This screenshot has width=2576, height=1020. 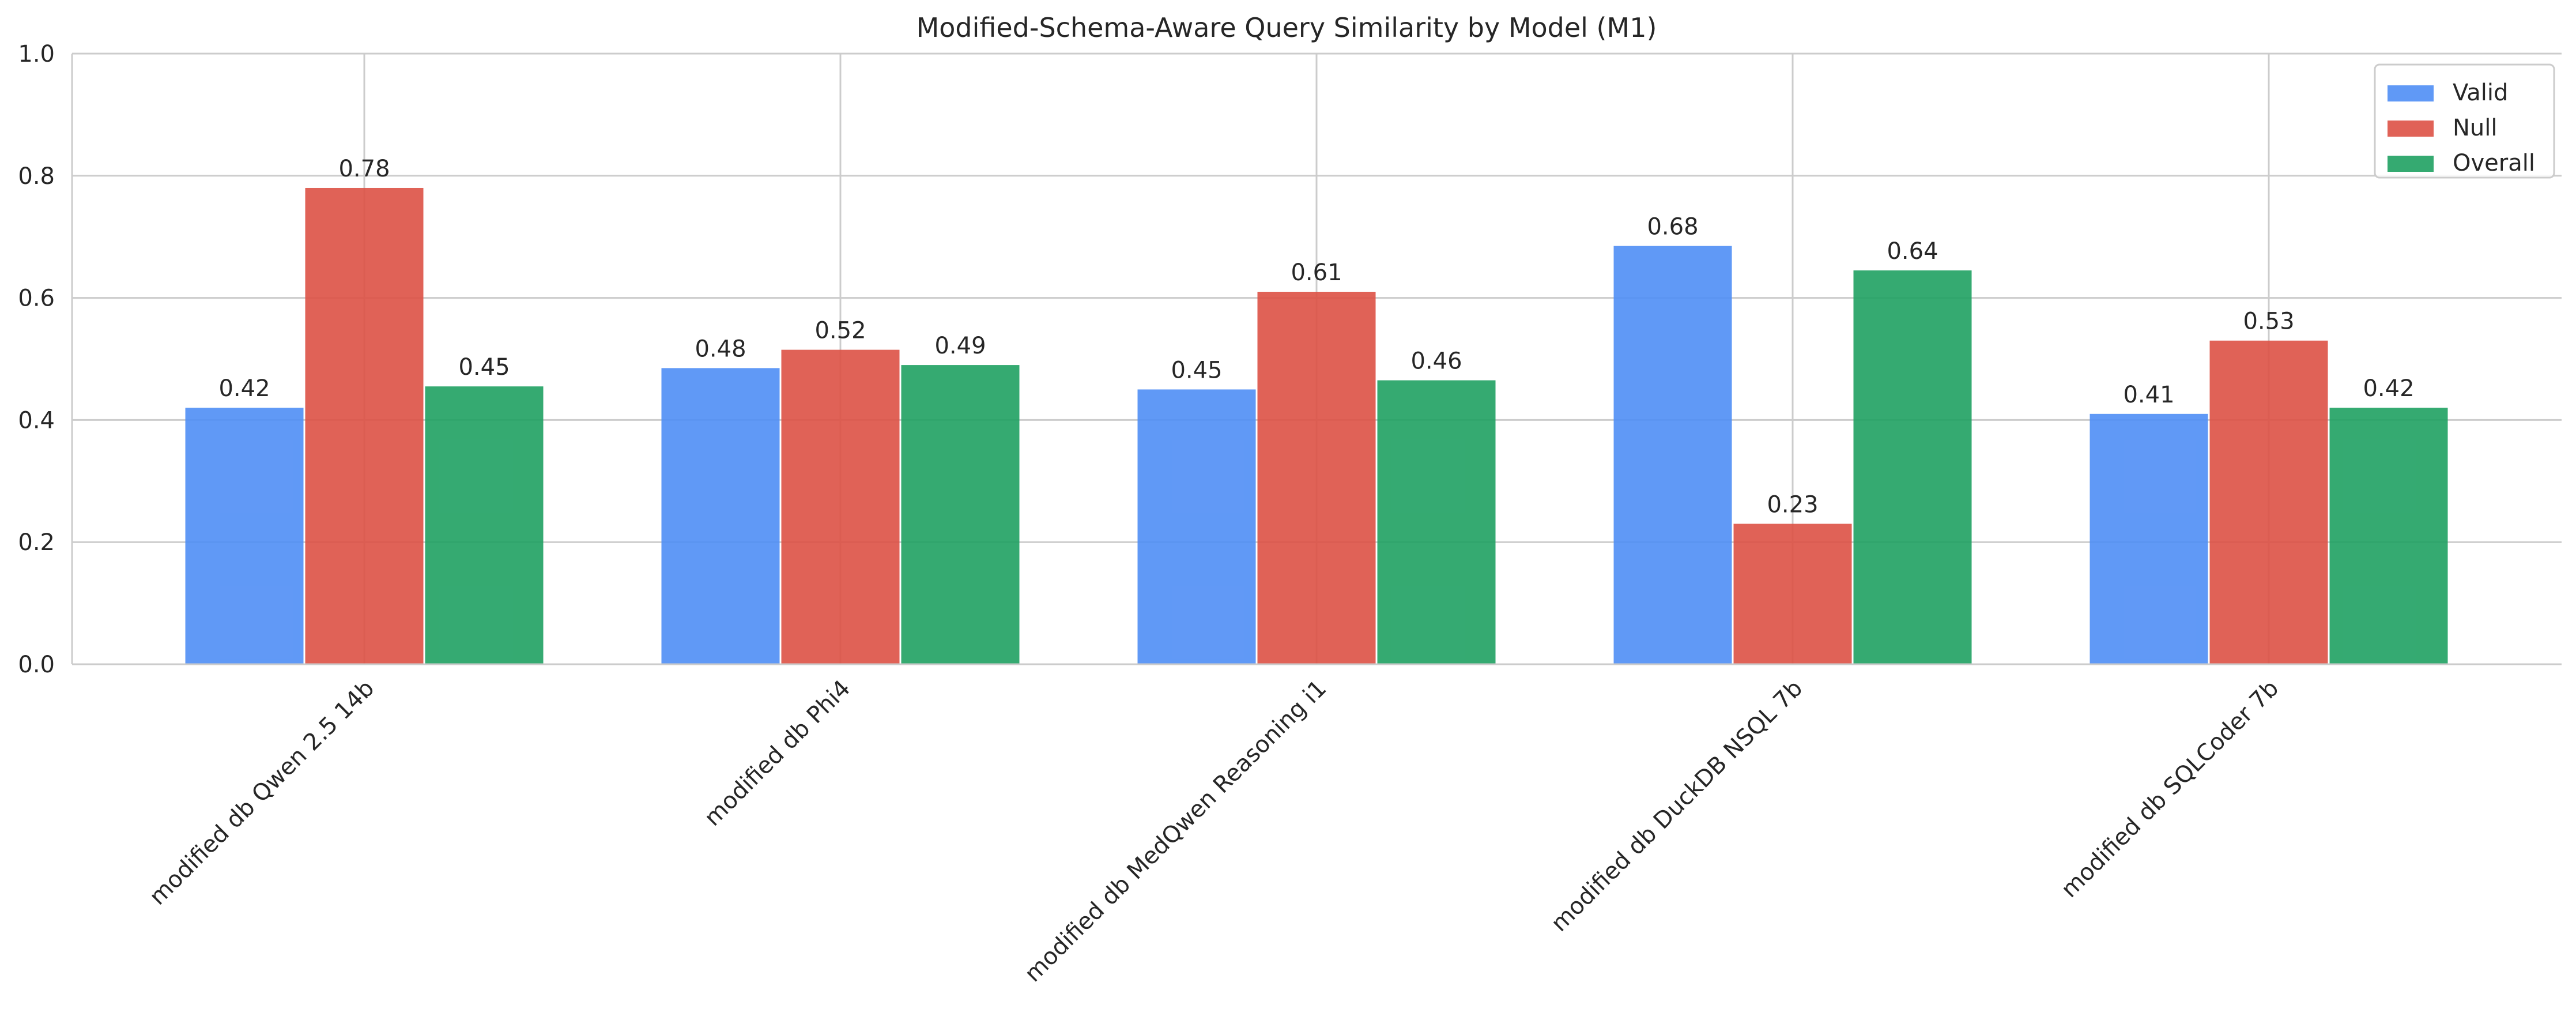 I want to click on x-tick-label: modified db DuckDB NSQL 7b, so click(x=1677, y=806).